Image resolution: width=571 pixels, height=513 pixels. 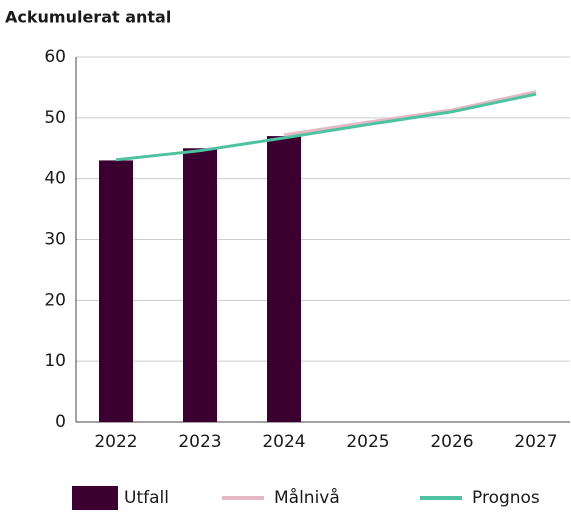 I want to click on y-tick-label: 0, so click(x=60, y=422).